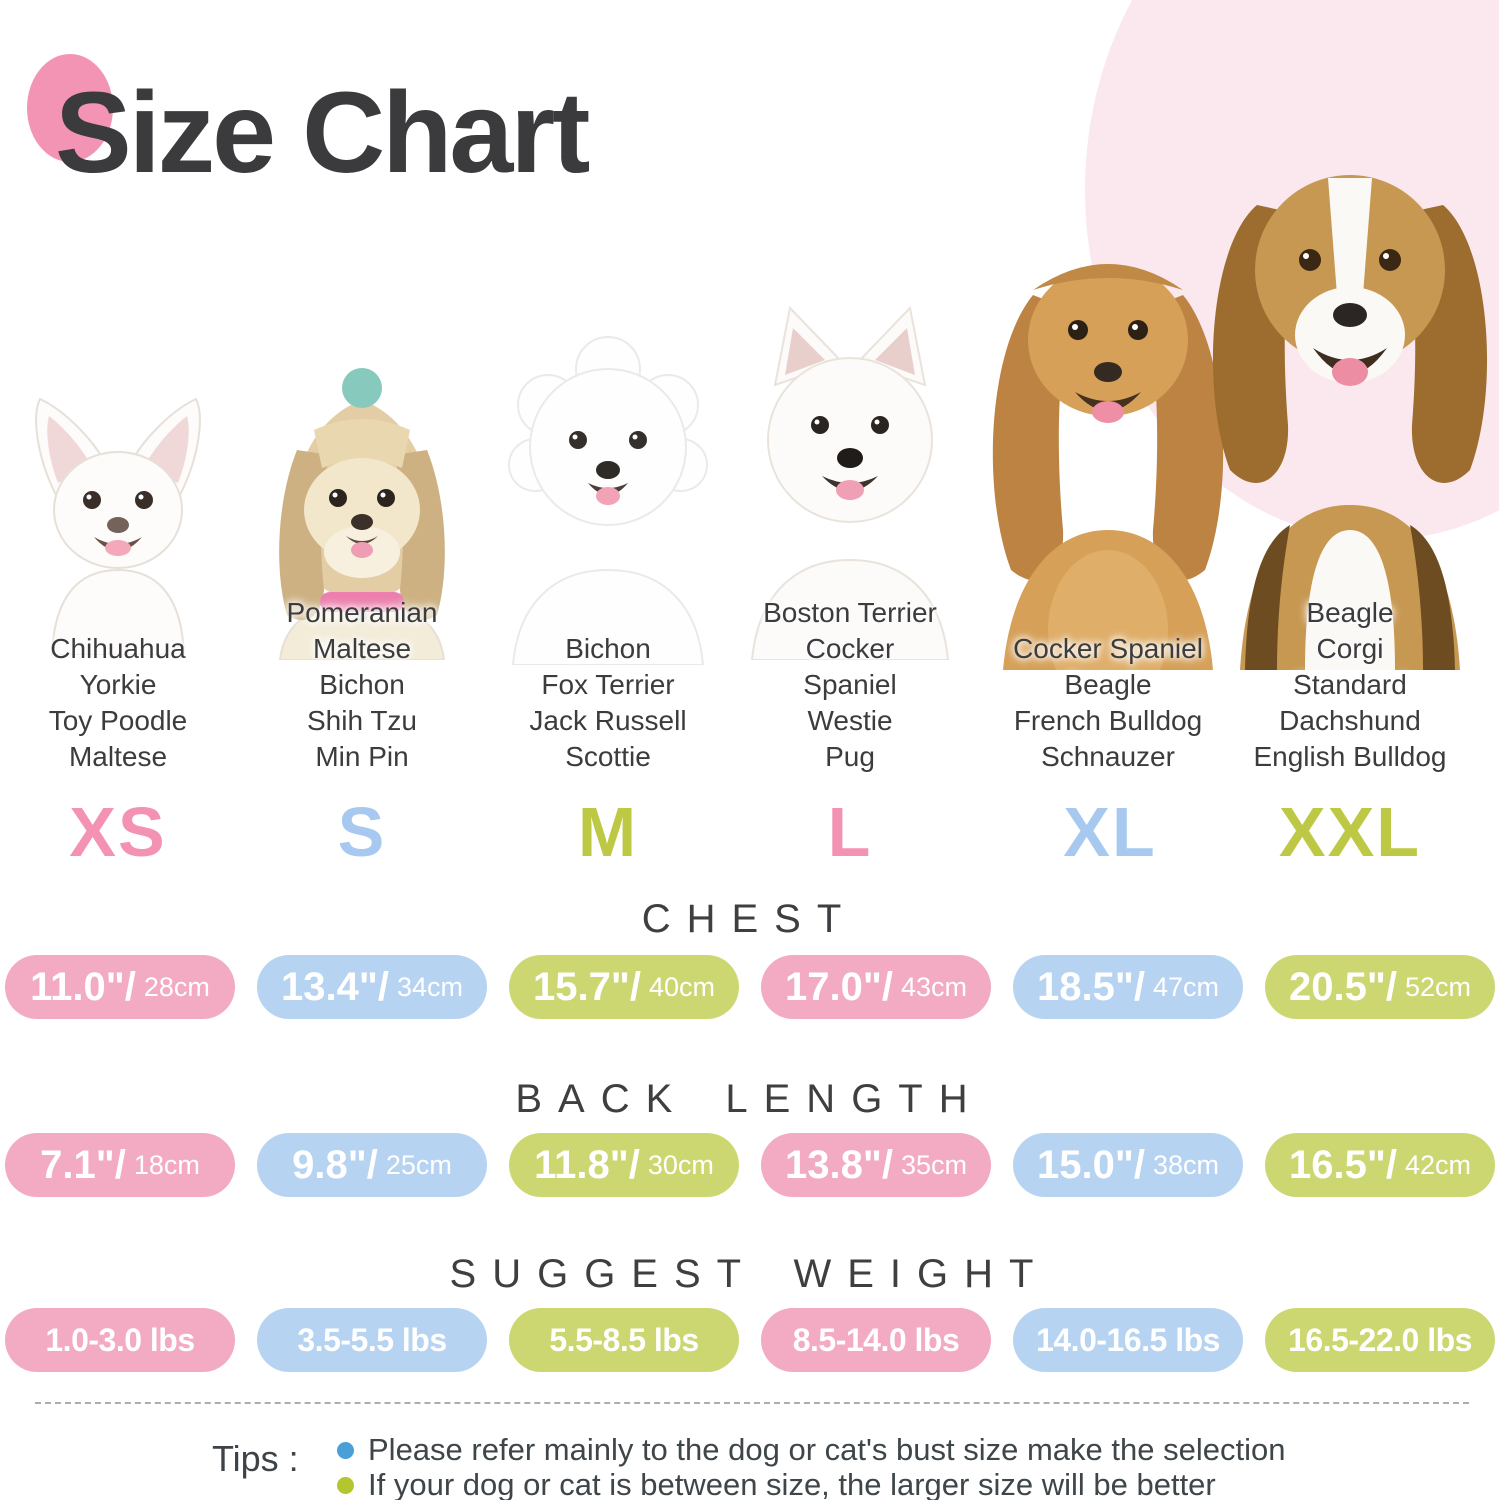 This screenshot has width=1499, height=1500. I want to click on chest-header: CHEST, so click(749, 919).